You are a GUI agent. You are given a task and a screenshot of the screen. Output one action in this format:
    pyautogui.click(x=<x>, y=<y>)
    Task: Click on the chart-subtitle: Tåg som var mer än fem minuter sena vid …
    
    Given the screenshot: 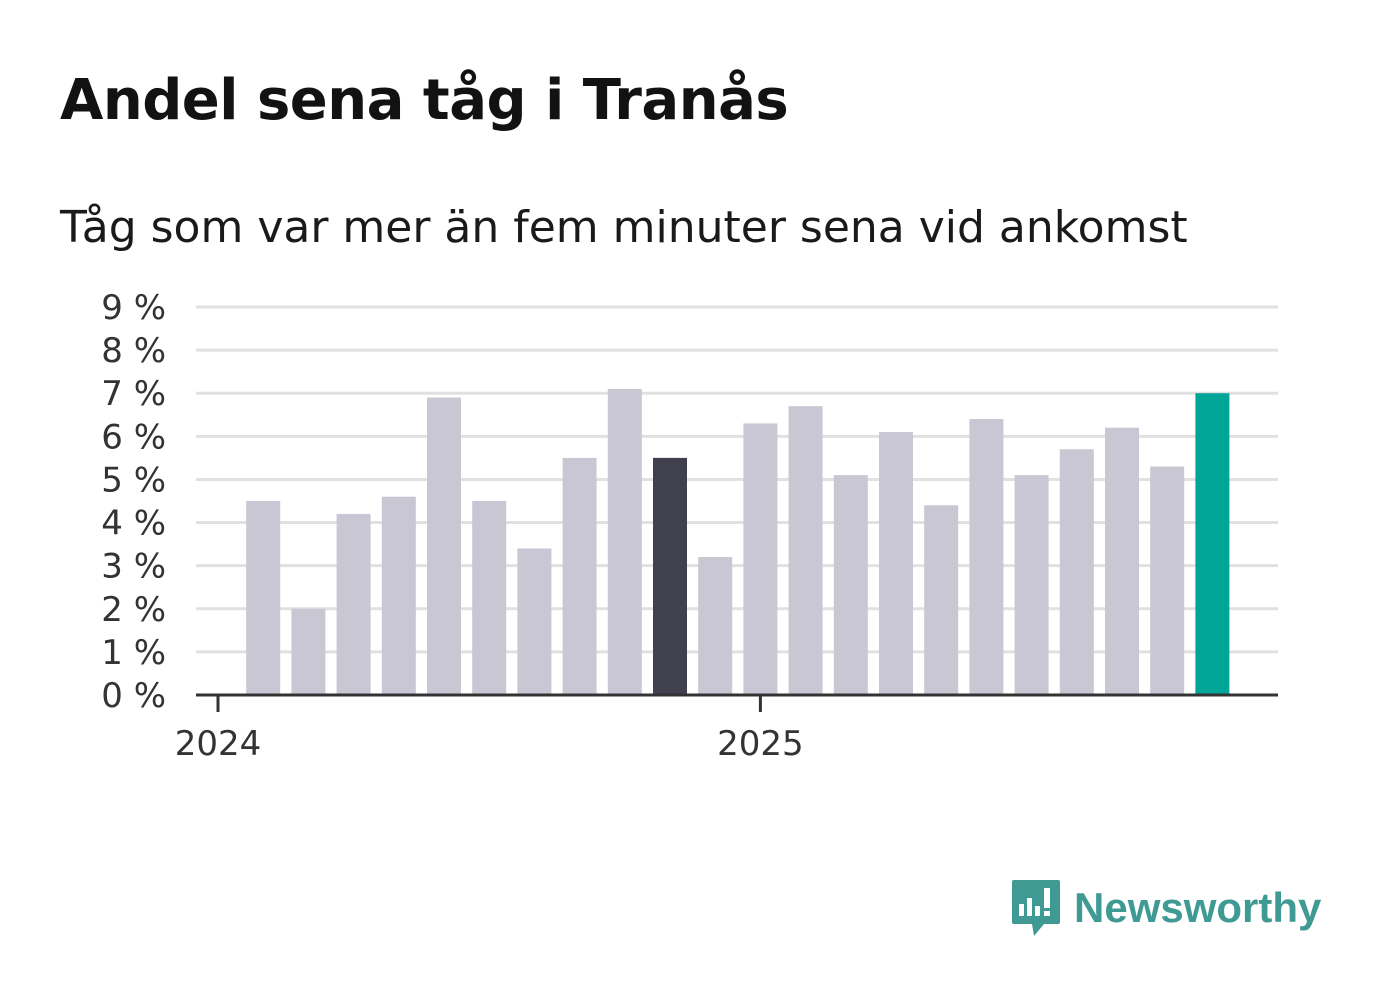 What is the action you would take?
    pyautogui.click(x=624, y=227)
    